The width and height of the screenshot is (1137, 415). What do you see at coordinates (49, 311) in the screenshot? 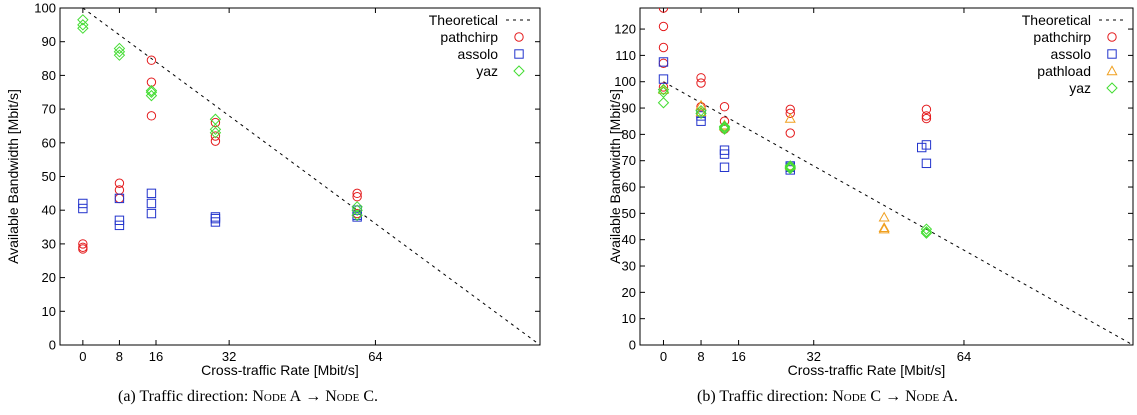
I see `y-tick-label: 10` at bounding box center [49, 311].